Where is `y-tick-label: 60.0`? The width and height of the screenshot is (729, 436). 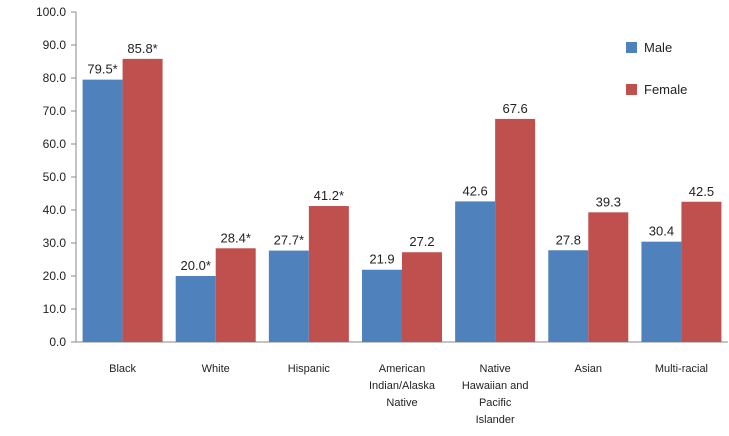
y-tick-label: 60.0 is located at coordinates (55, 144).